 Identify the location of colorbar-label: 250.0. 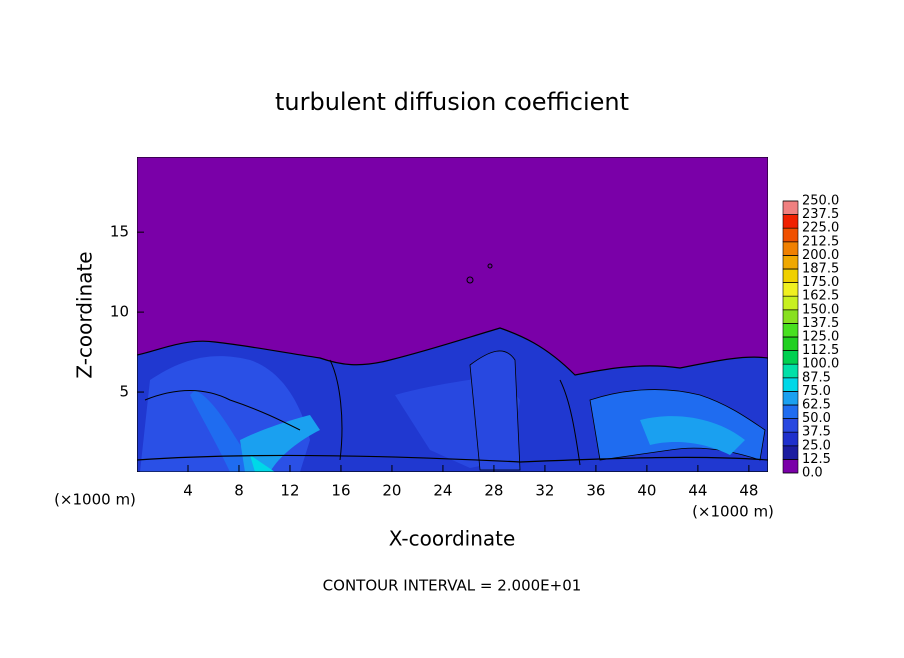
(820, 201).